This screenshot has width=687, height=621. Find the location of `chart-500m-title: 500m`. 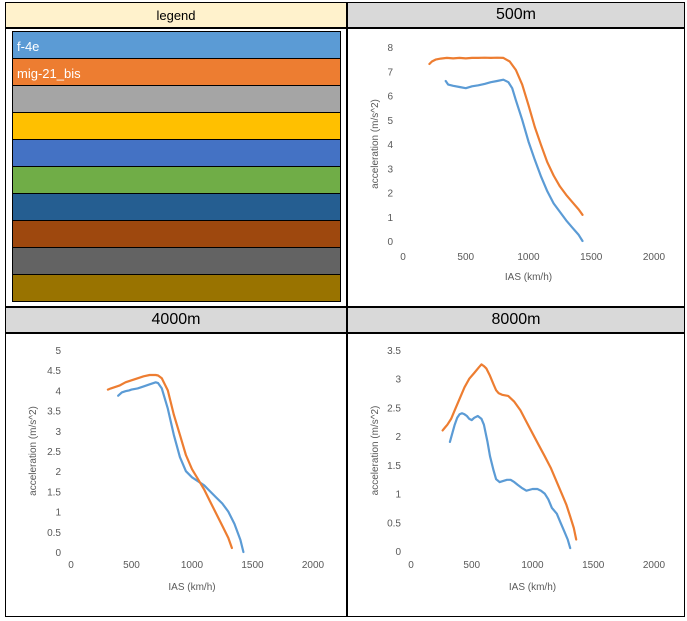

chart-500m-title: 500m is located at coordinates (516, 14).